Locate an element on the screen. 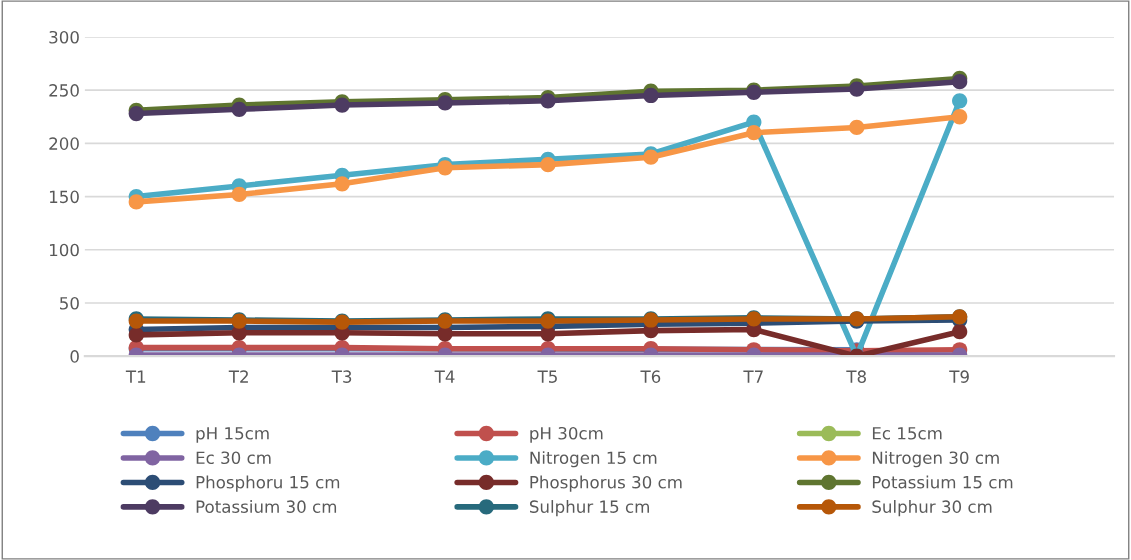 Image resolution: width=1131 pixels, height=560 pixels. x-tick-label: T5 is located at coordinates (547, 376).